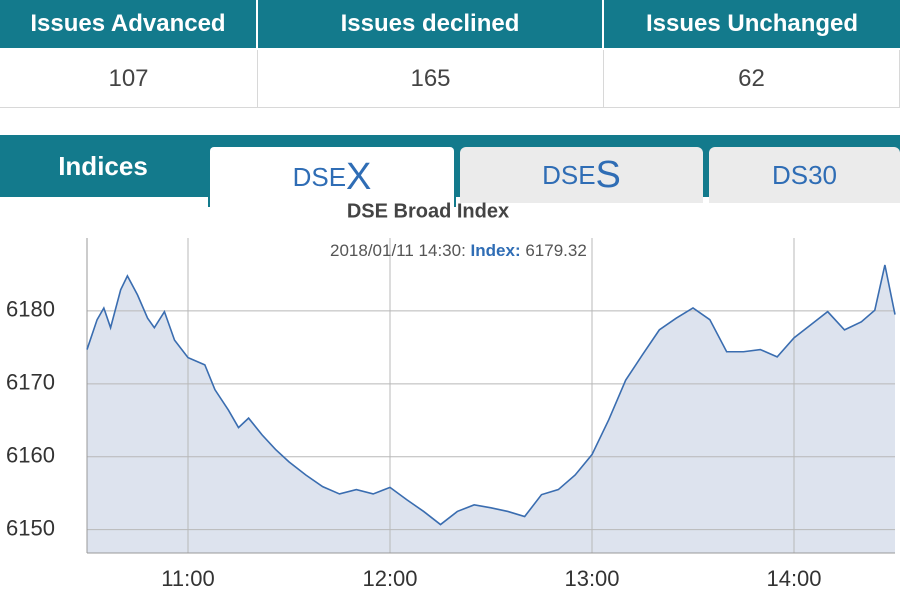 This screenshot has height=600, width=900. Describe the element at coordinates (555, 250) in the screenshot. I see `tooltip-value: 6179.32` at that location.